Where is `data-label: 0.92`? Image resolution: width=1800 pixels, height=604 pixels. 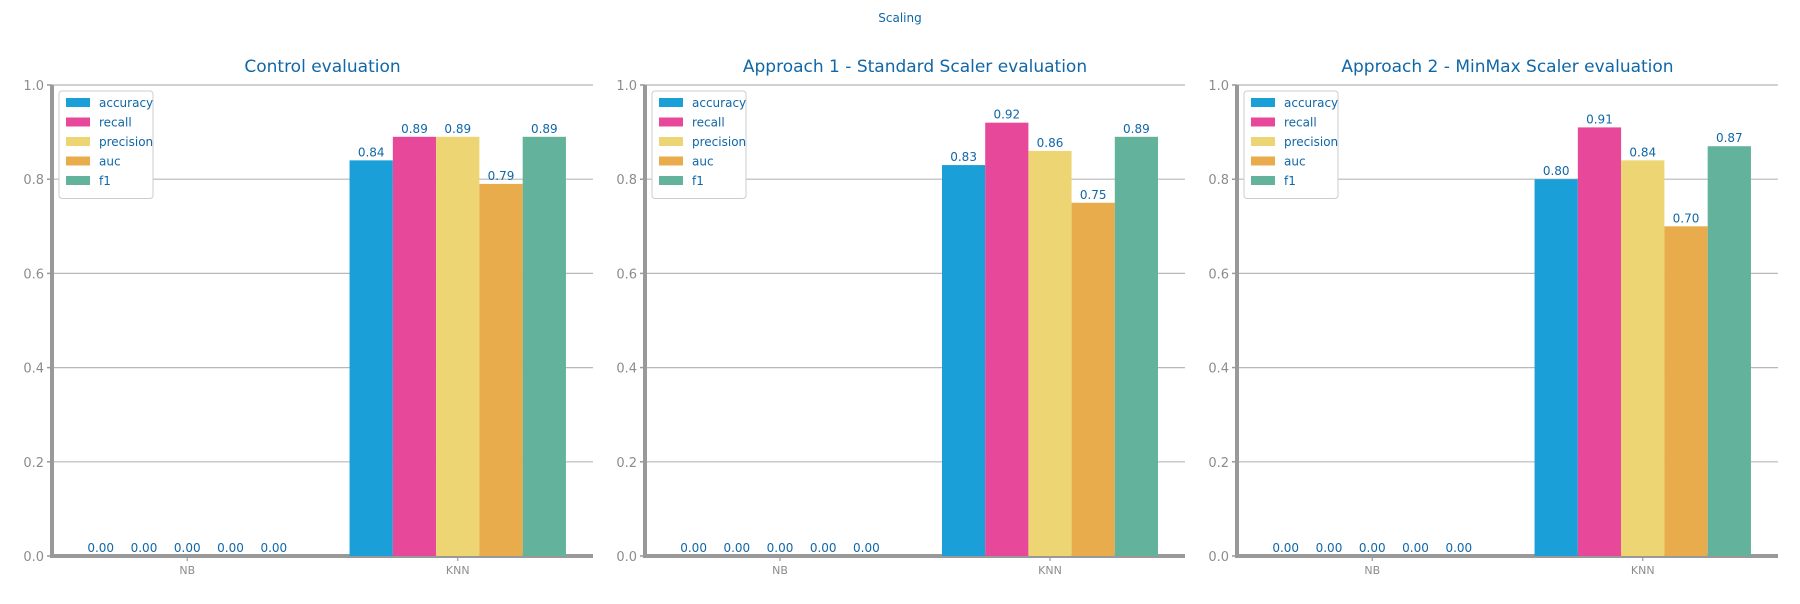
data-label: 0.92 is located at coordinates (1006, 115).